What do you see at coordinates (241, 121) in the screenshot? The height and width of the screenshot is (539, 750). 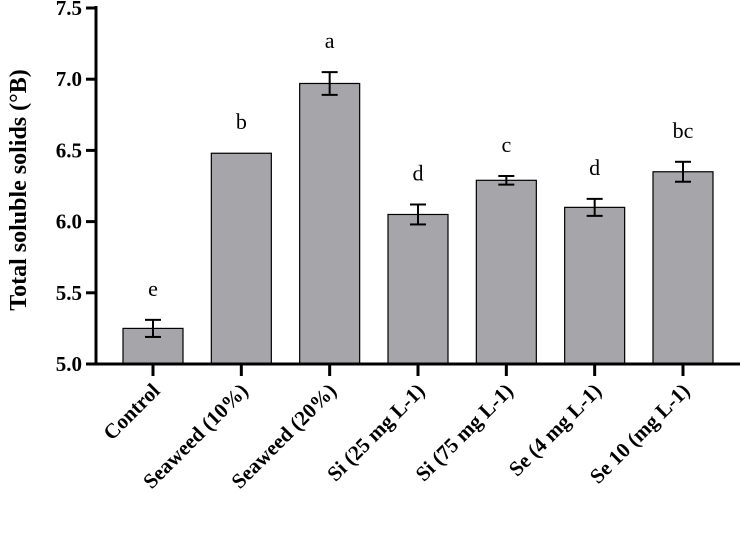 I see `significance-label: b` at bounding box center [241, 121].